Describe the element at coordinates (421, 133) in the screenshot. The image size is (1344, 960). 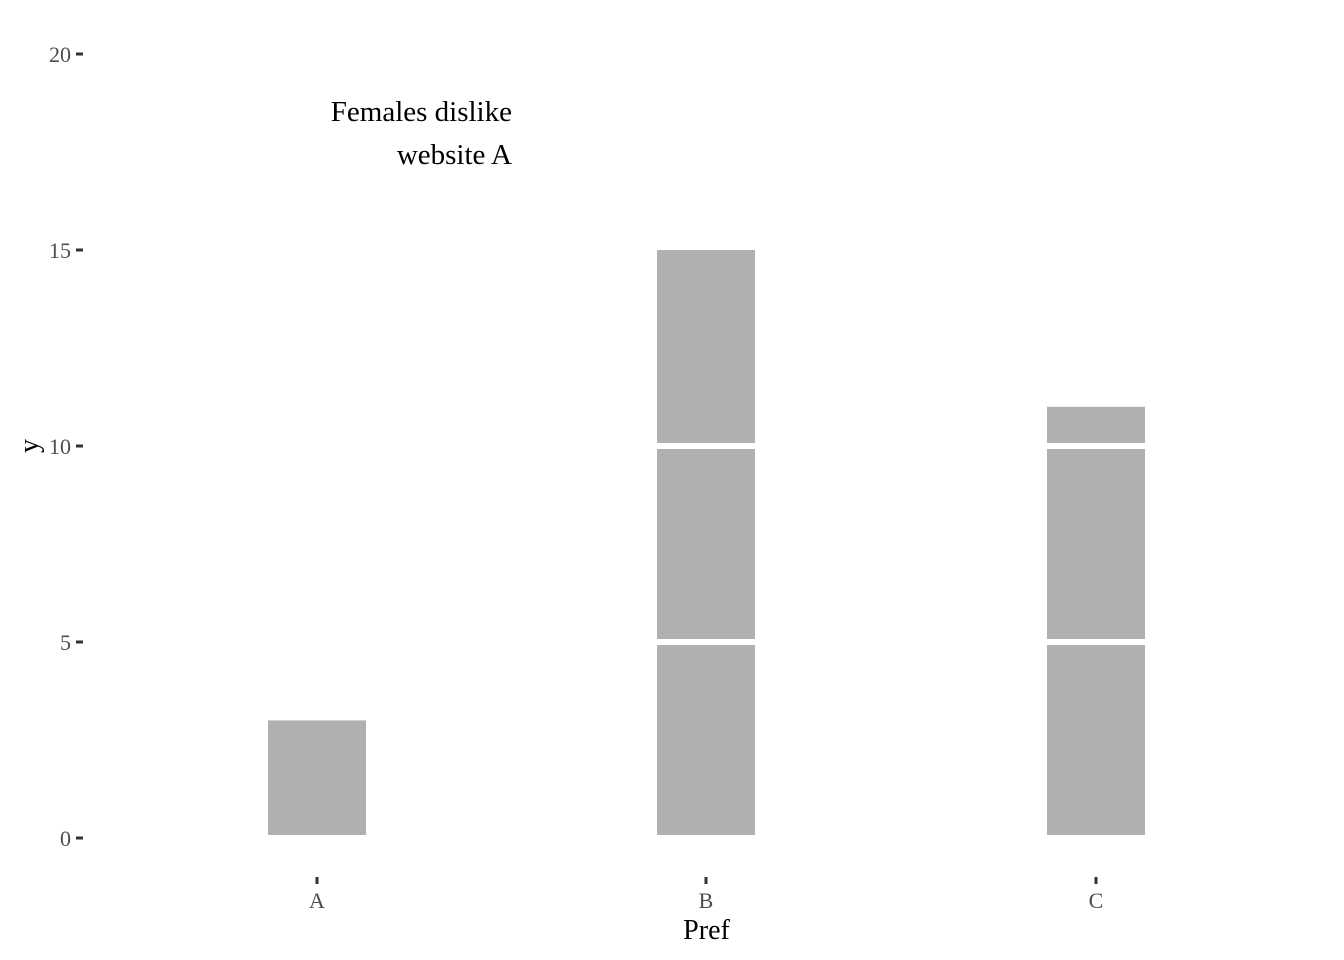
I see `annotation: Females dislike website A` at that location.